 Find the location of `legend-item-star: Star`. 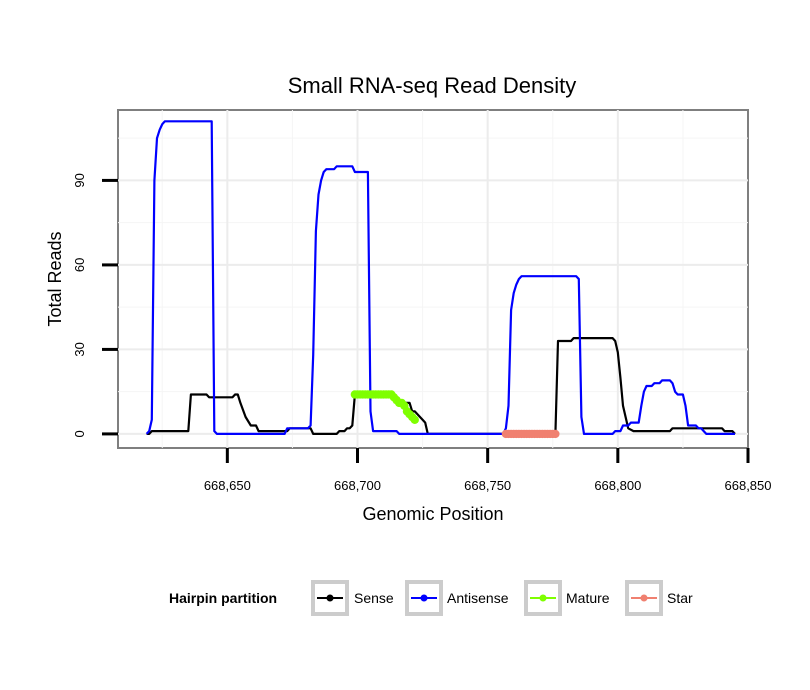

legend-item-star: Star is located at coordinates (659, 598).